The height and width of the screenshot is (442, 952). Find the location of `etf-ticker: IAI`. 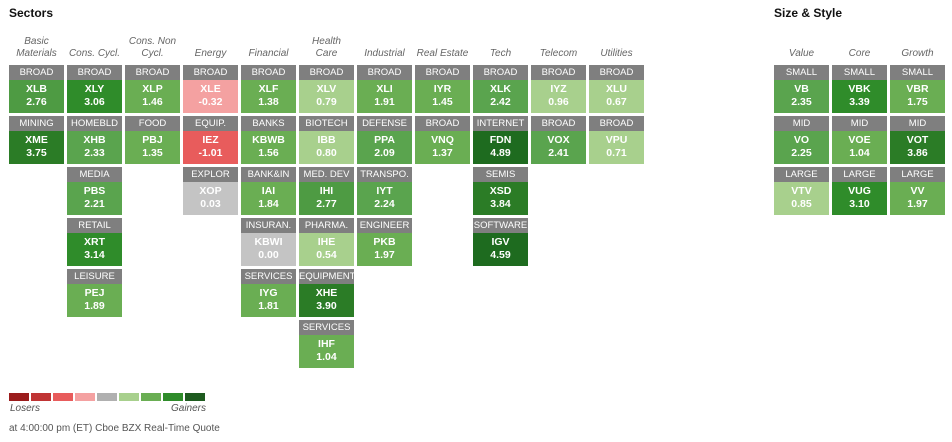

etf-ticker: IAI is located at coordinates (268, 191).